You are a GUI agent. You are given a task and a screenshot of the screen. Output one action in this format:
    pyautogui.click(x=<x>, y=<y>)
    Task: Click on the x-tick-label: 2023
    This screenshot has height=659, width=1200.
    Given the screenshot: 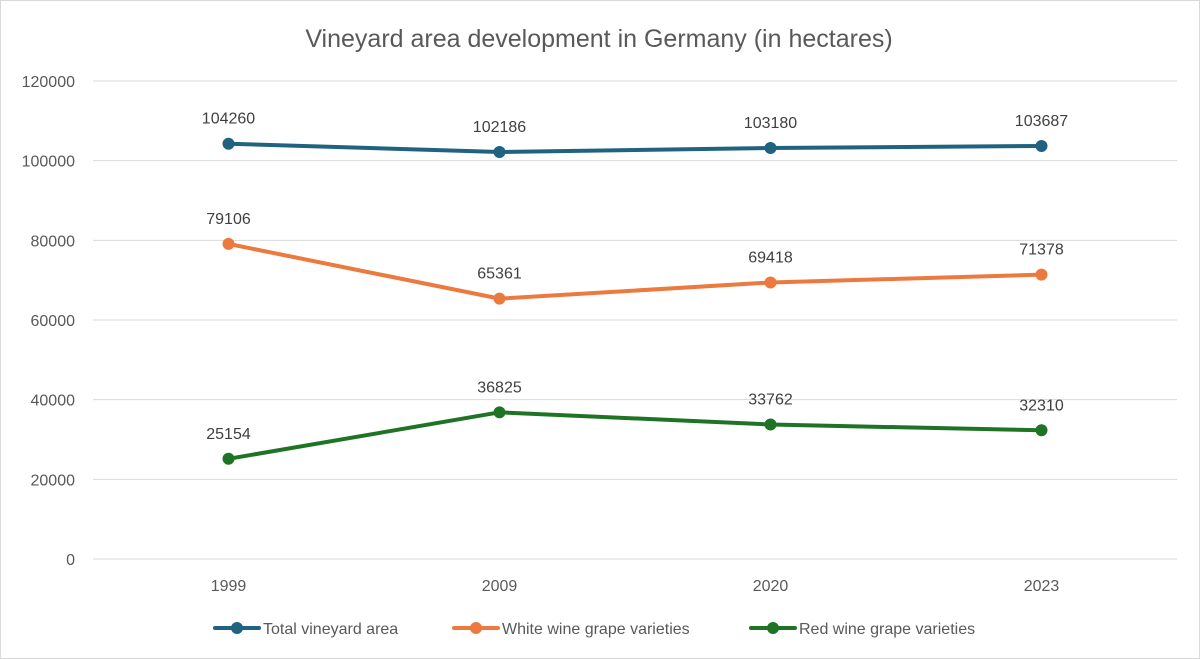 What is the action you would take?
    pyautogui.click(x=1042, y=586)
    